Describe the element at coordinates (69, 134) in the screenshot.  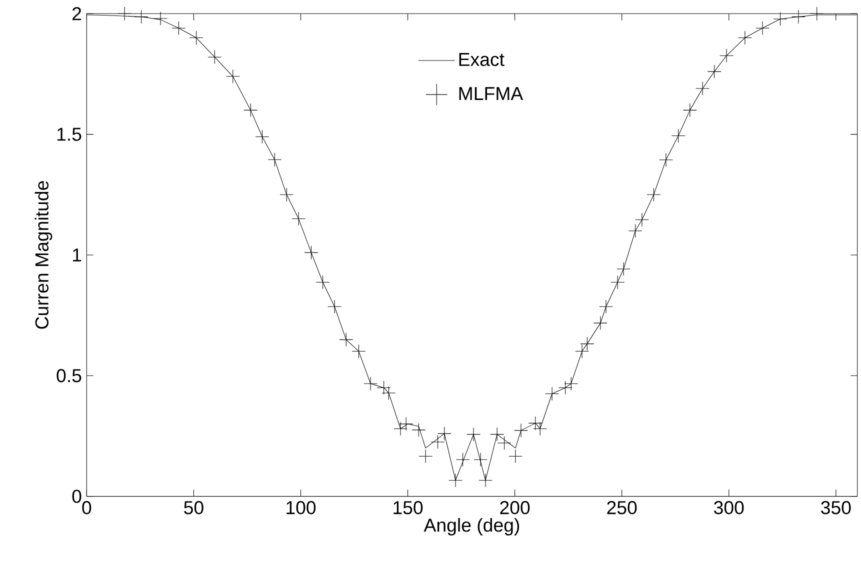
I see `y-tick-label: 1.5` at that location.